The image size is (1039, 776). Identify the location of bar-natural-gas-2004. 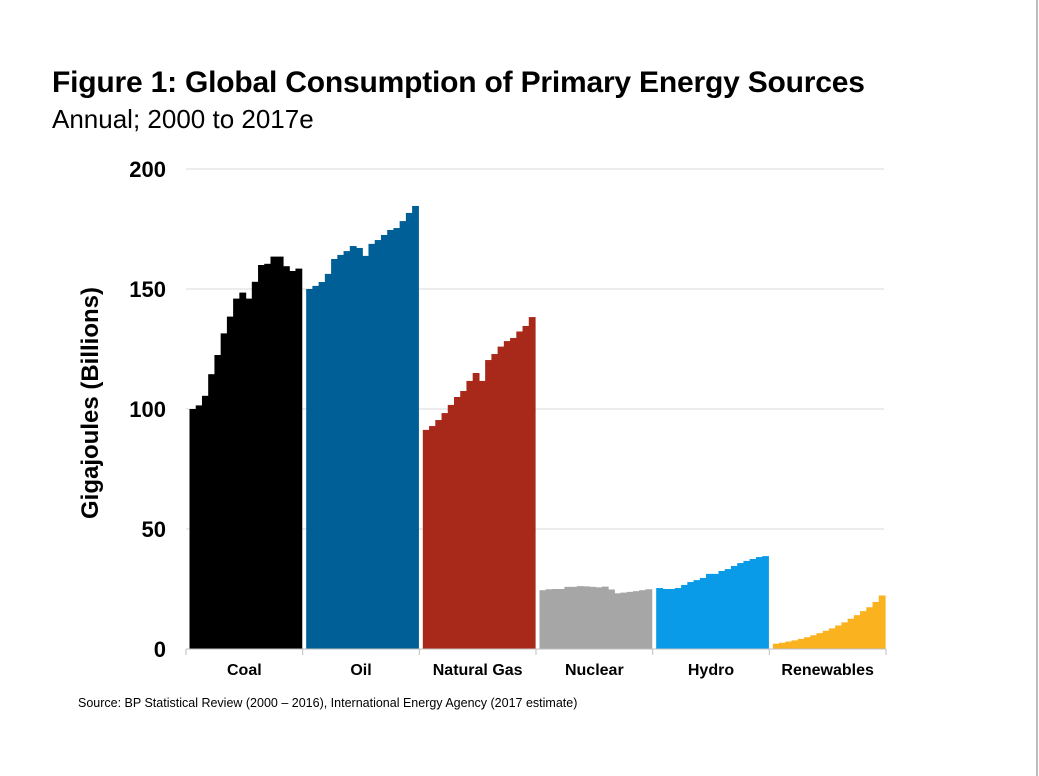
(451, 526).